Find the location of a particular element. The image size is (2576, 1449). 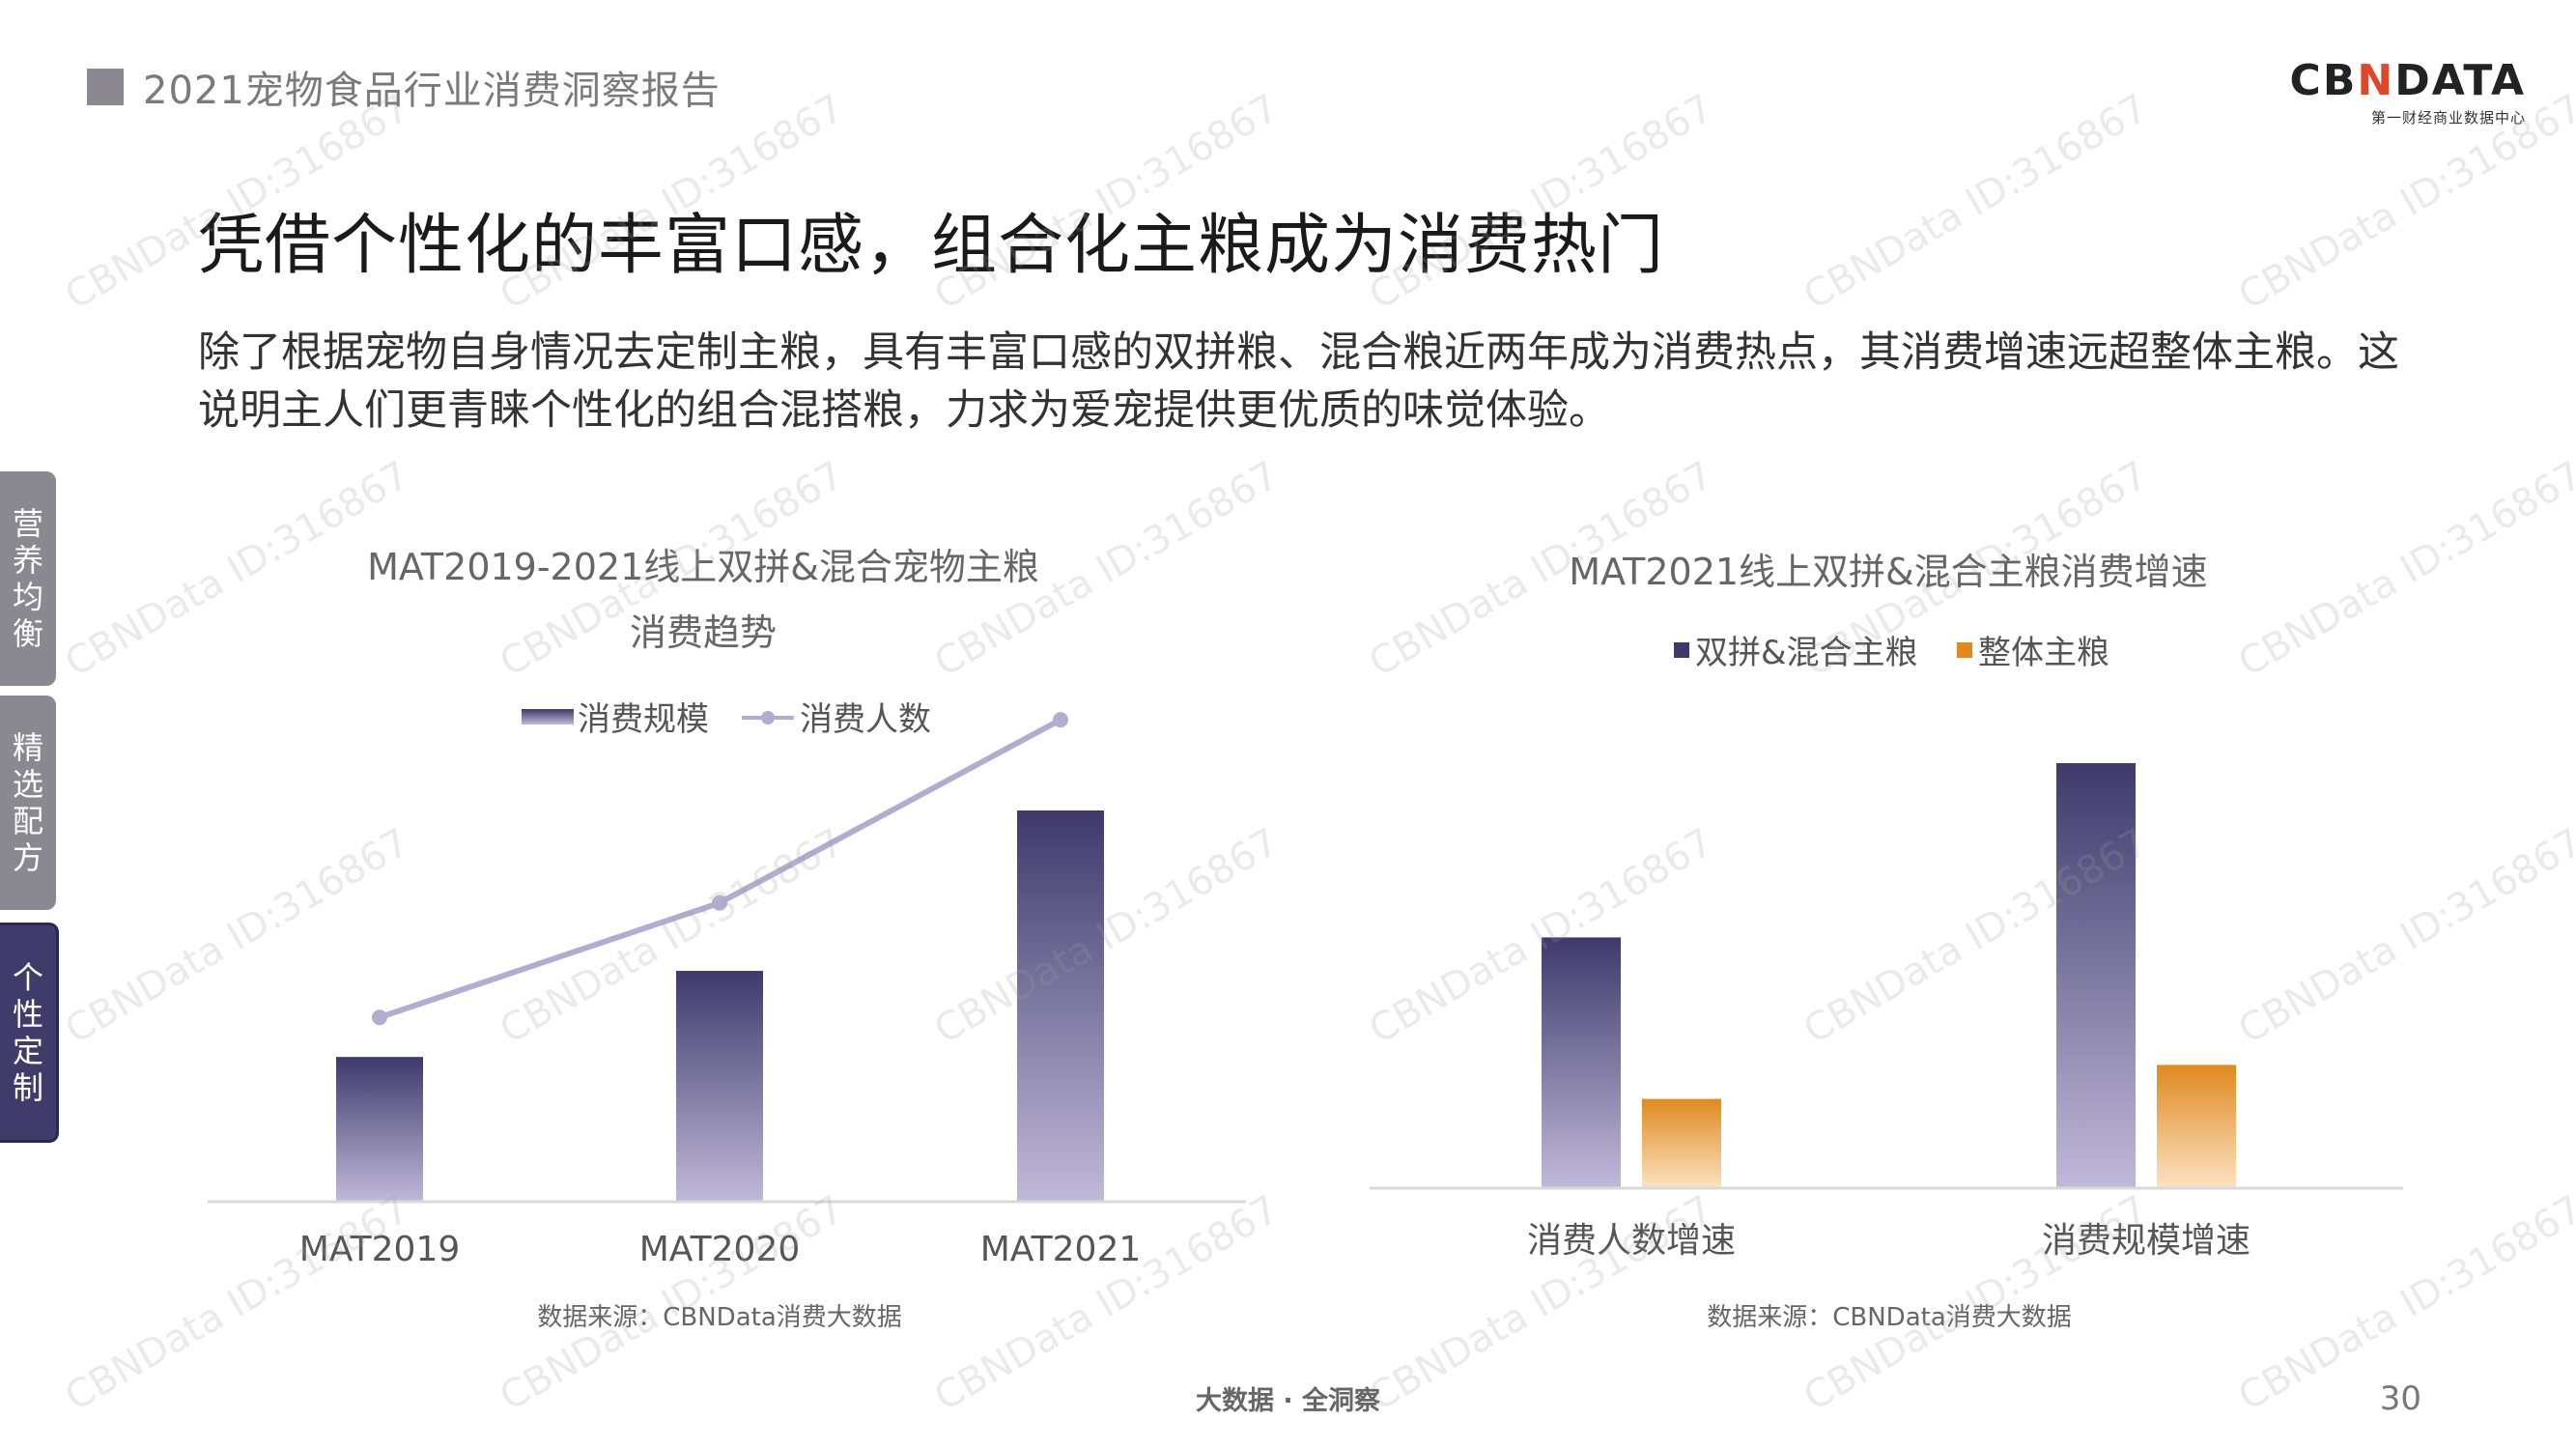

legend-bar-swatch-icon is located at coordinates (548, 716).